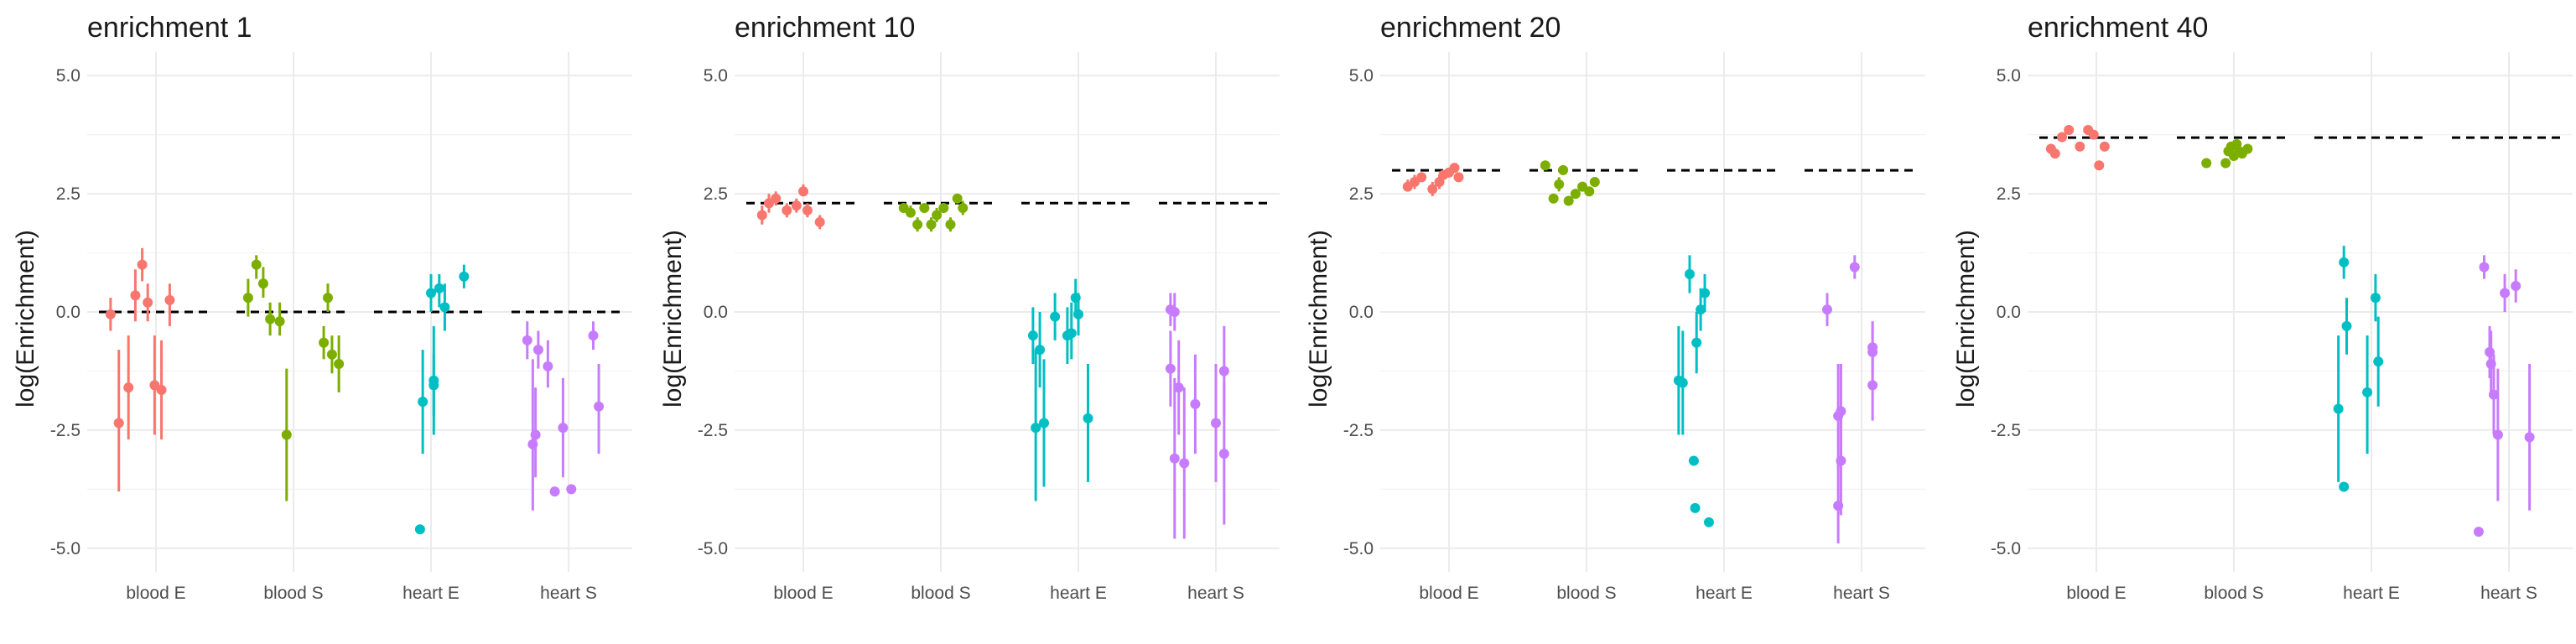 Image resolution: width=2576 pixels, height=644 pixels. I want to click on x-tick-label: blood S, so click(293, 593).